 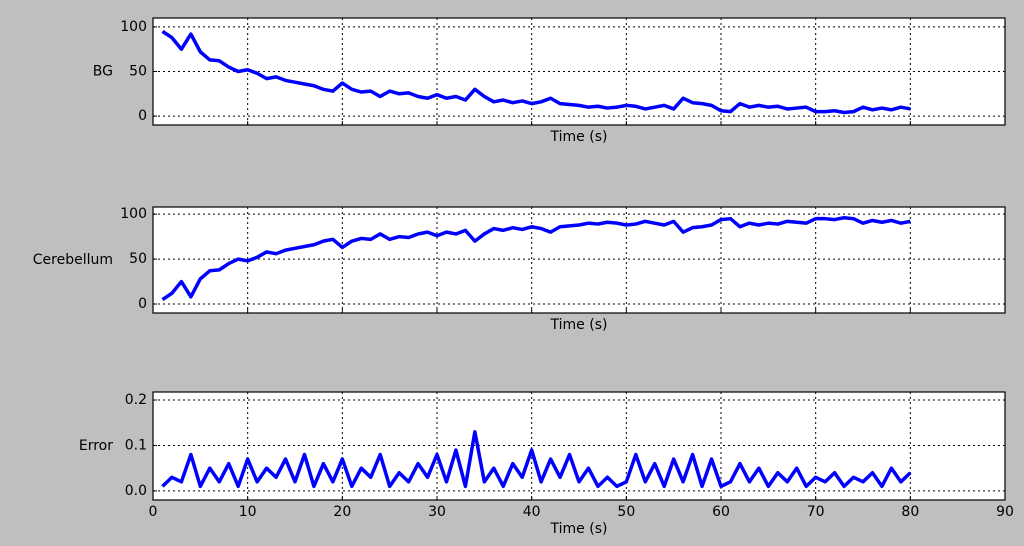 What do you see at coordinates (153, 512) in the screenshot?
I see `x-tick-label: 0` at bounding box center [153, 512].